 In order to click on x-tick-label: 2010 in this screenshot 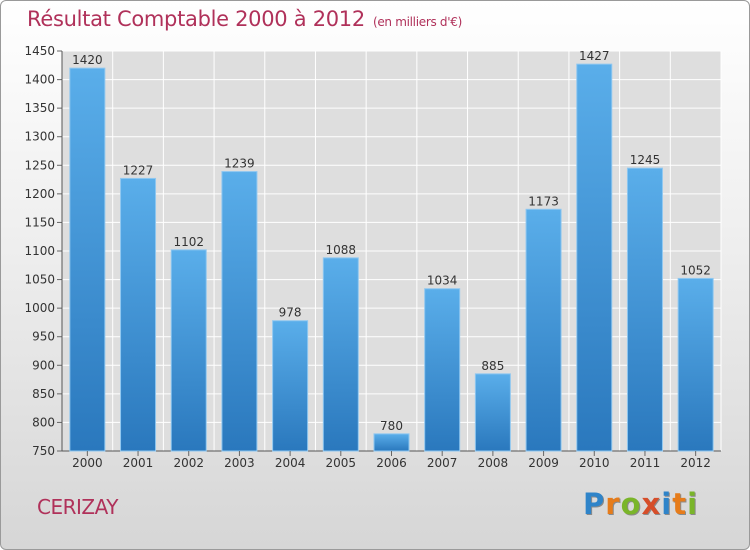, I will do `click(594, 463)`.